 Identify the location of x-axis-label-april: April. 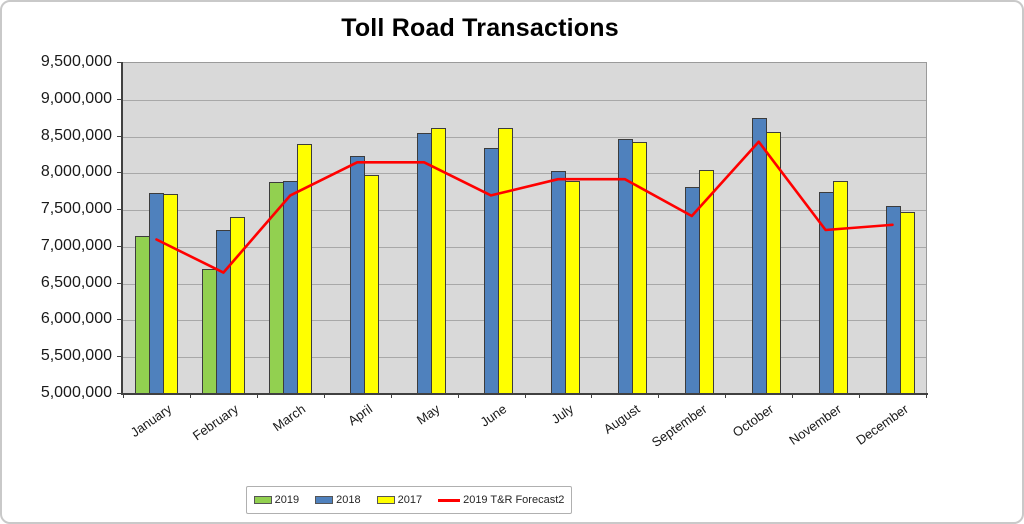
(360, 415).